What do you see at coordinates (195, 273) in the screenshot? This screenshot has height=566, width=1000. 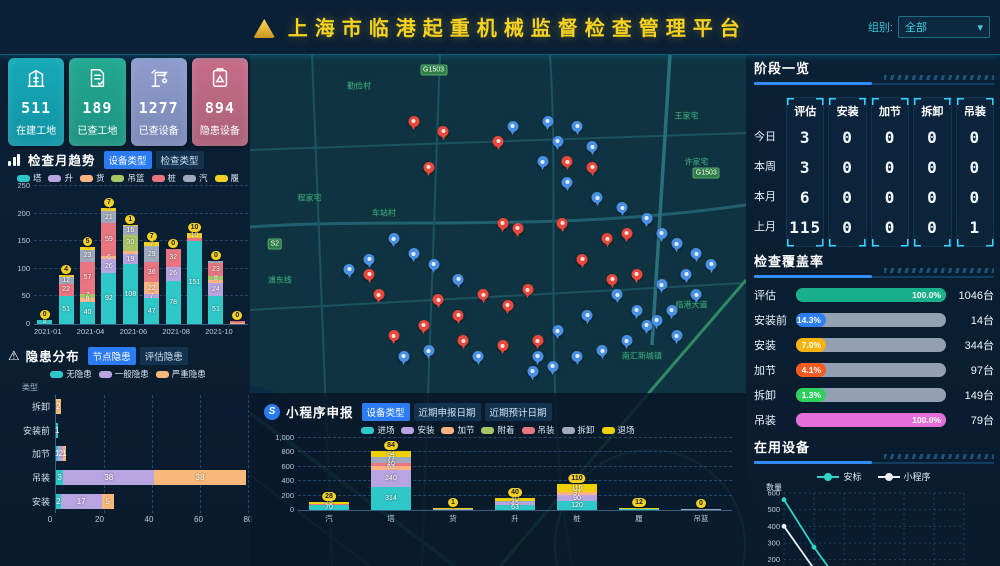 I see `bar-2021-09: 151 10 10` at bounding box center [195, 273].